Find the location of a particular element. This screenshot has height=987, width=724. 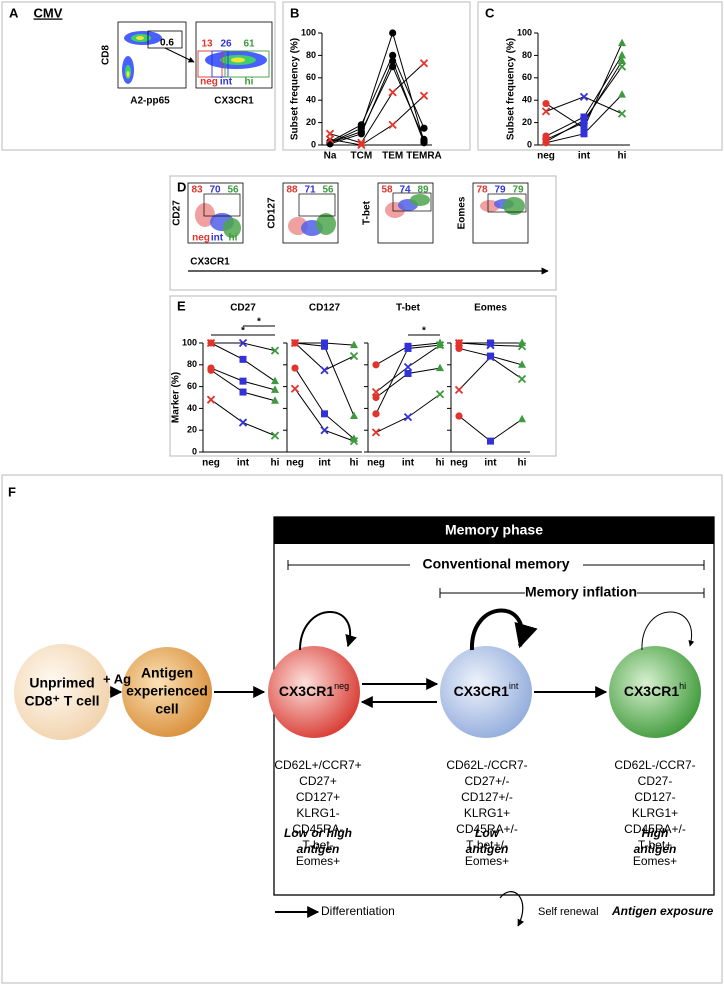

antigen-text: antigen is located at coordinates (487, 849).